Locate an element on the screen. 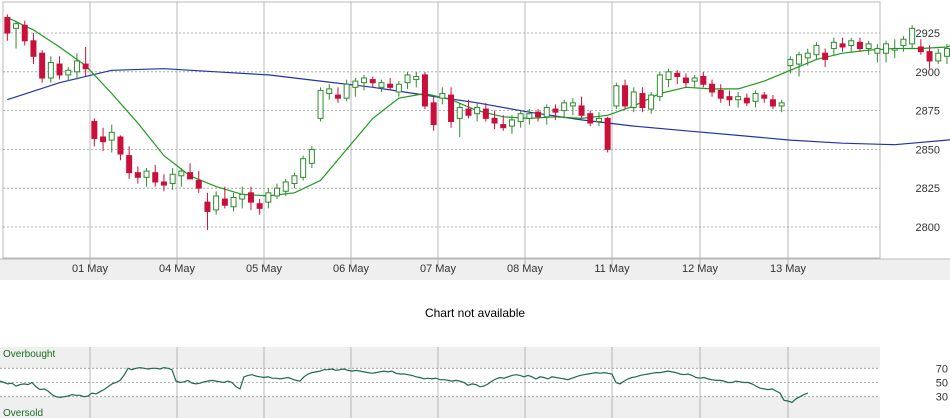  x-tick-label: 08 May is located at coordinates (525, 269).